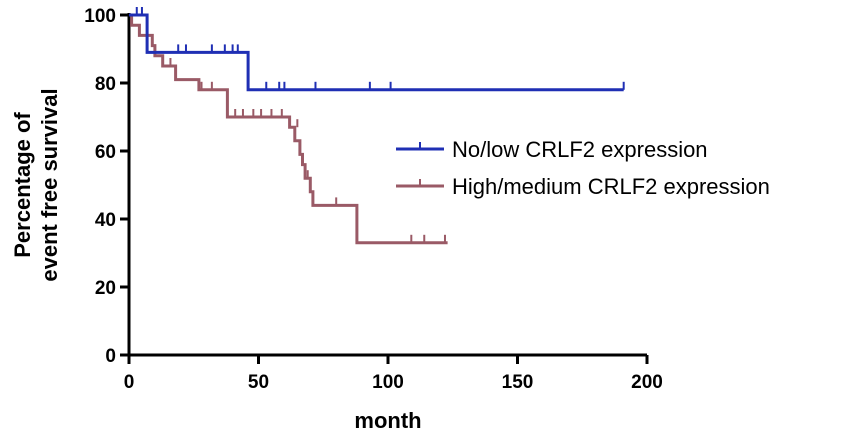 The width and height of the screenshot is (856, 433). What do you see at coordinates (611, 186) in the screenshot?
I see `legend-label-high-medium: High/medium CRLF2 expression` at bounding box center [611, 186].